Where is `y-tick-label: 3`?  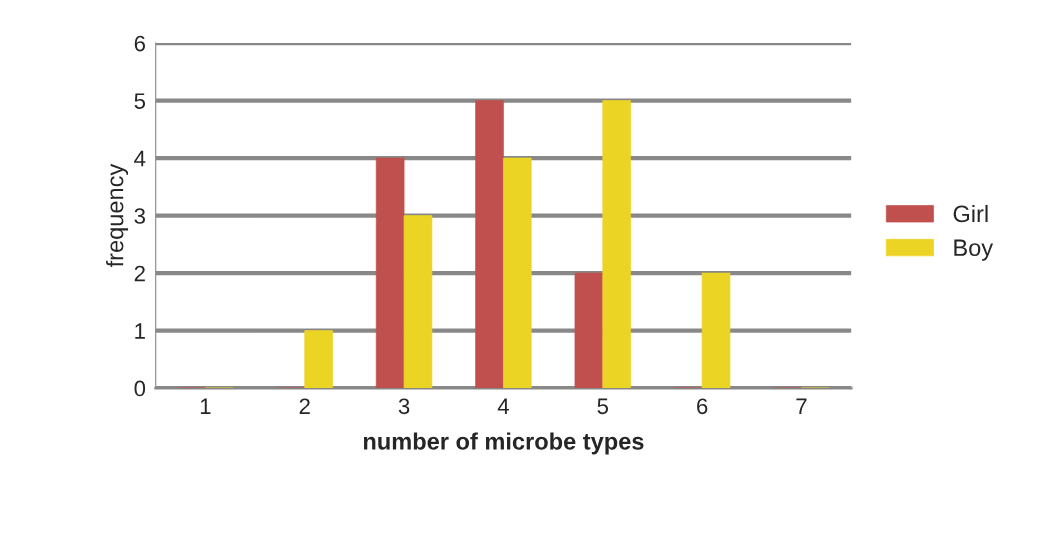
y-tick-label: 3 is located at coordinates (139, 216).